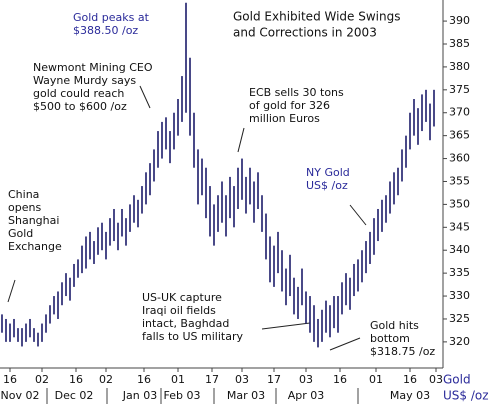  What do you see at coordinates (317, 17) in the screenshot?
I see `chart-title: Gold Exhibited Wide Swings` at bounding box center [317, 17].